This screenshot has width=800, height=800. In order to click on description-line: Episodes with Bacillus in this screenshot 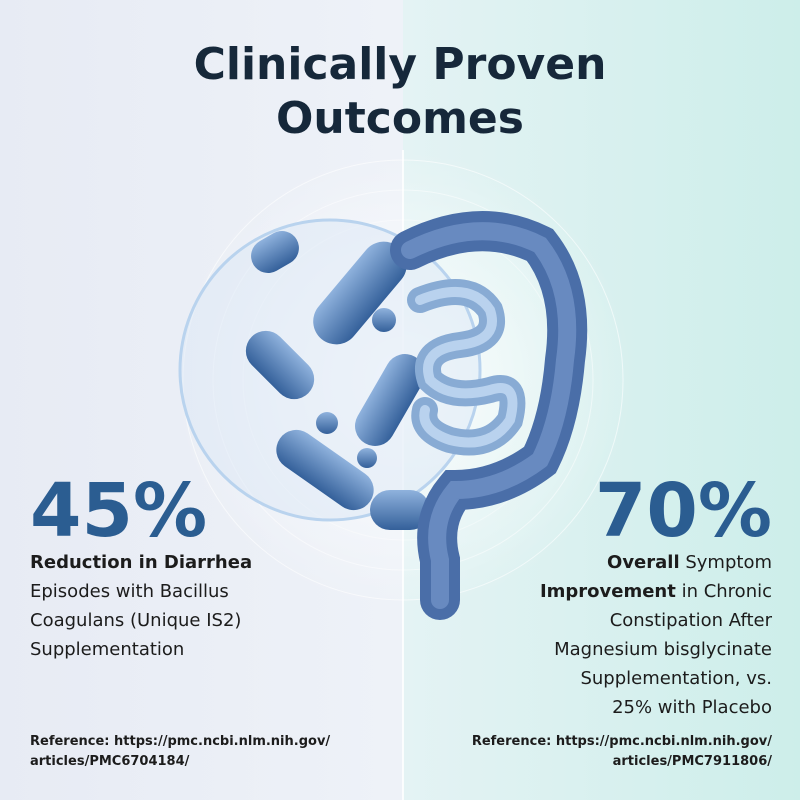, I will do `click(141, 591)`.